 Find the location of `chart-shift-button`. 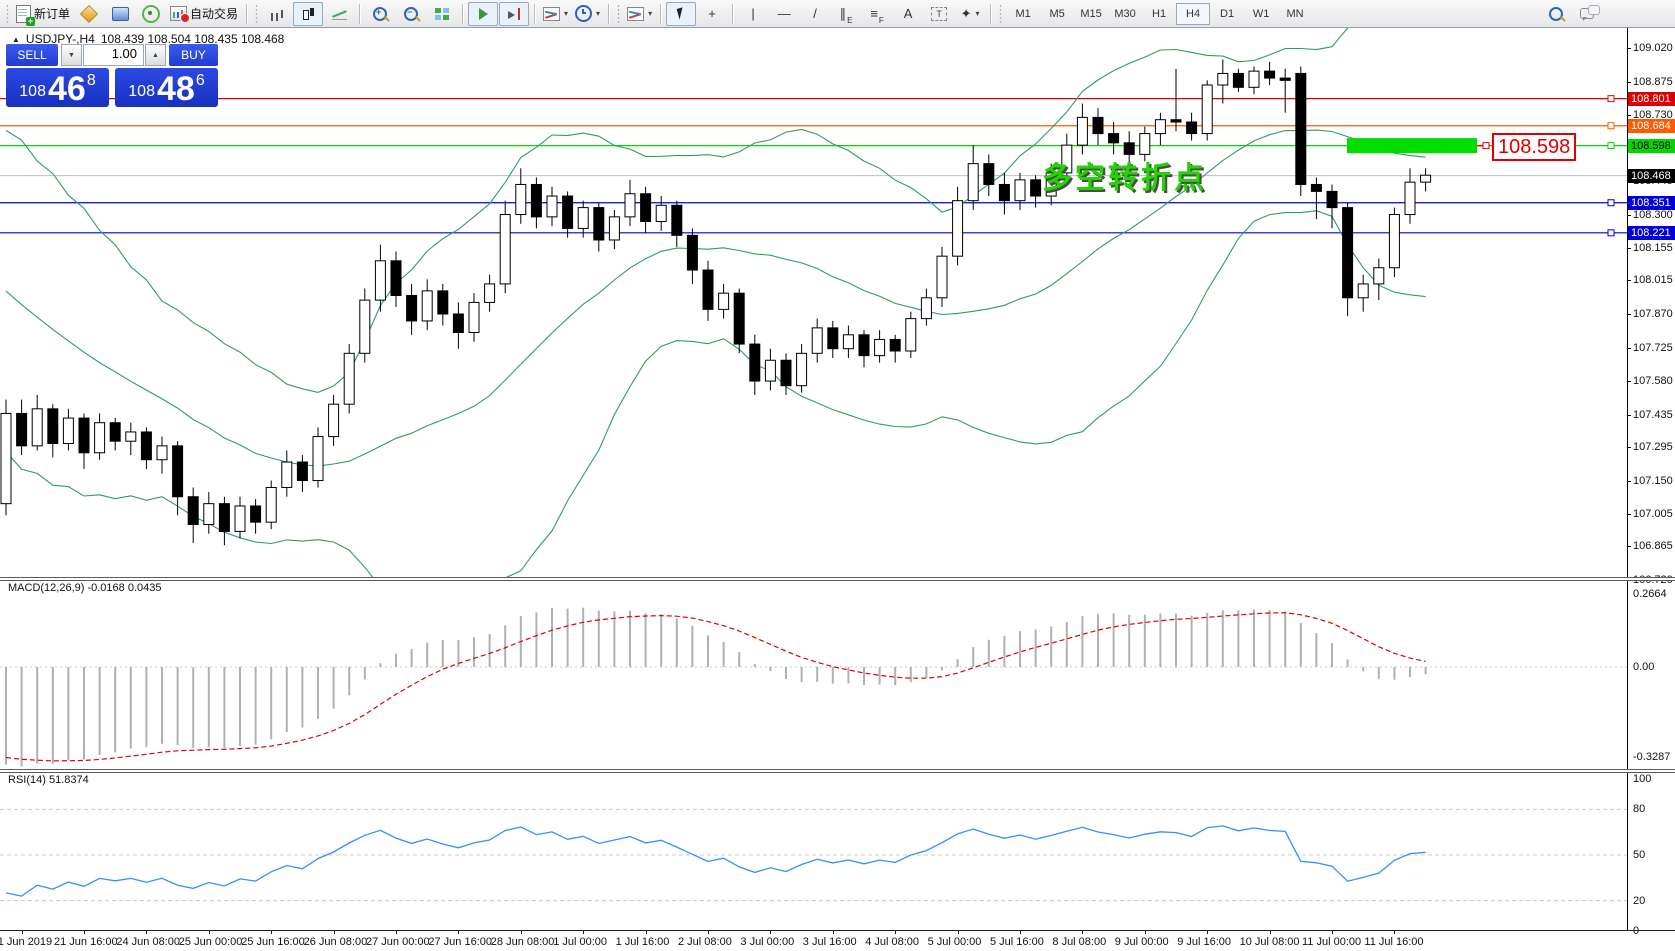

chart-shift-button is located at coordinates (514, 13).